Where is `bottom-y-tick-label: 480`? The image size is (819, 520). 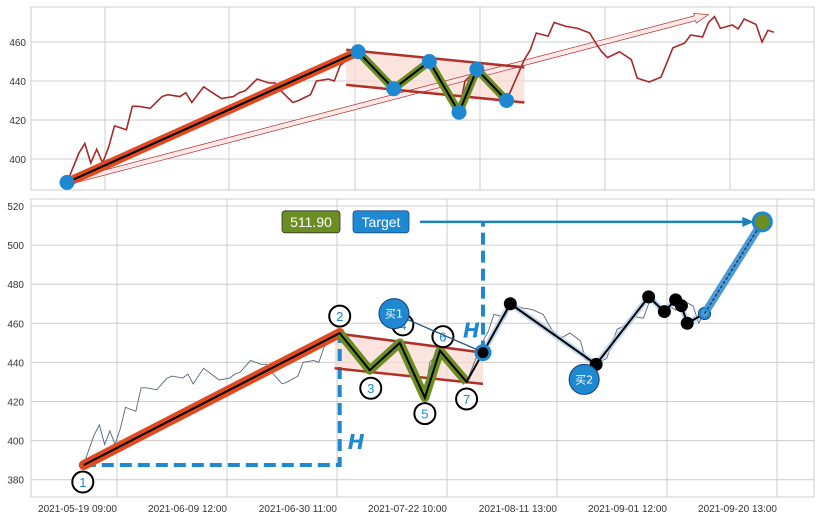 bottom-y-tick-label: 480 is located at coordinates (15, 285).